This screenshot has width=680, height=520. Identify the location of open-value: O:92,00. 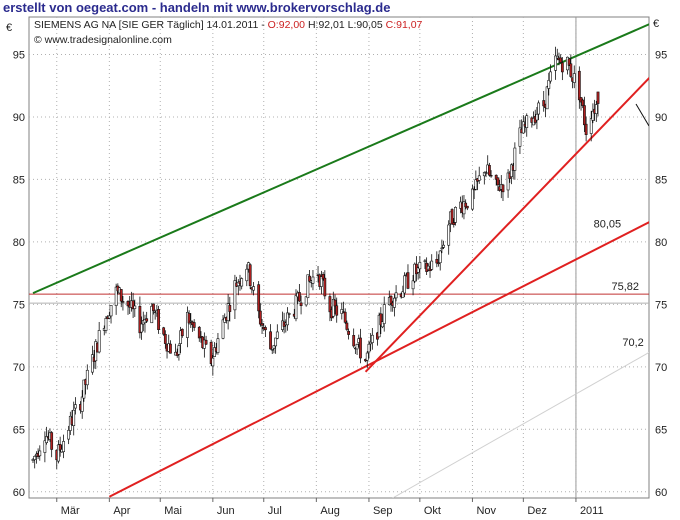
(287, 25).